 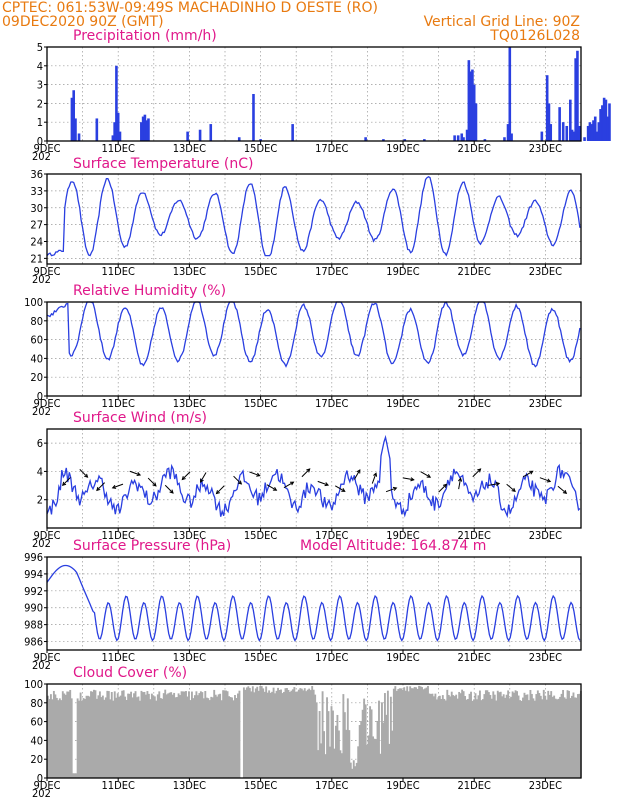 I want to click on y-tick-label: 4, so click(x=40, y=66).